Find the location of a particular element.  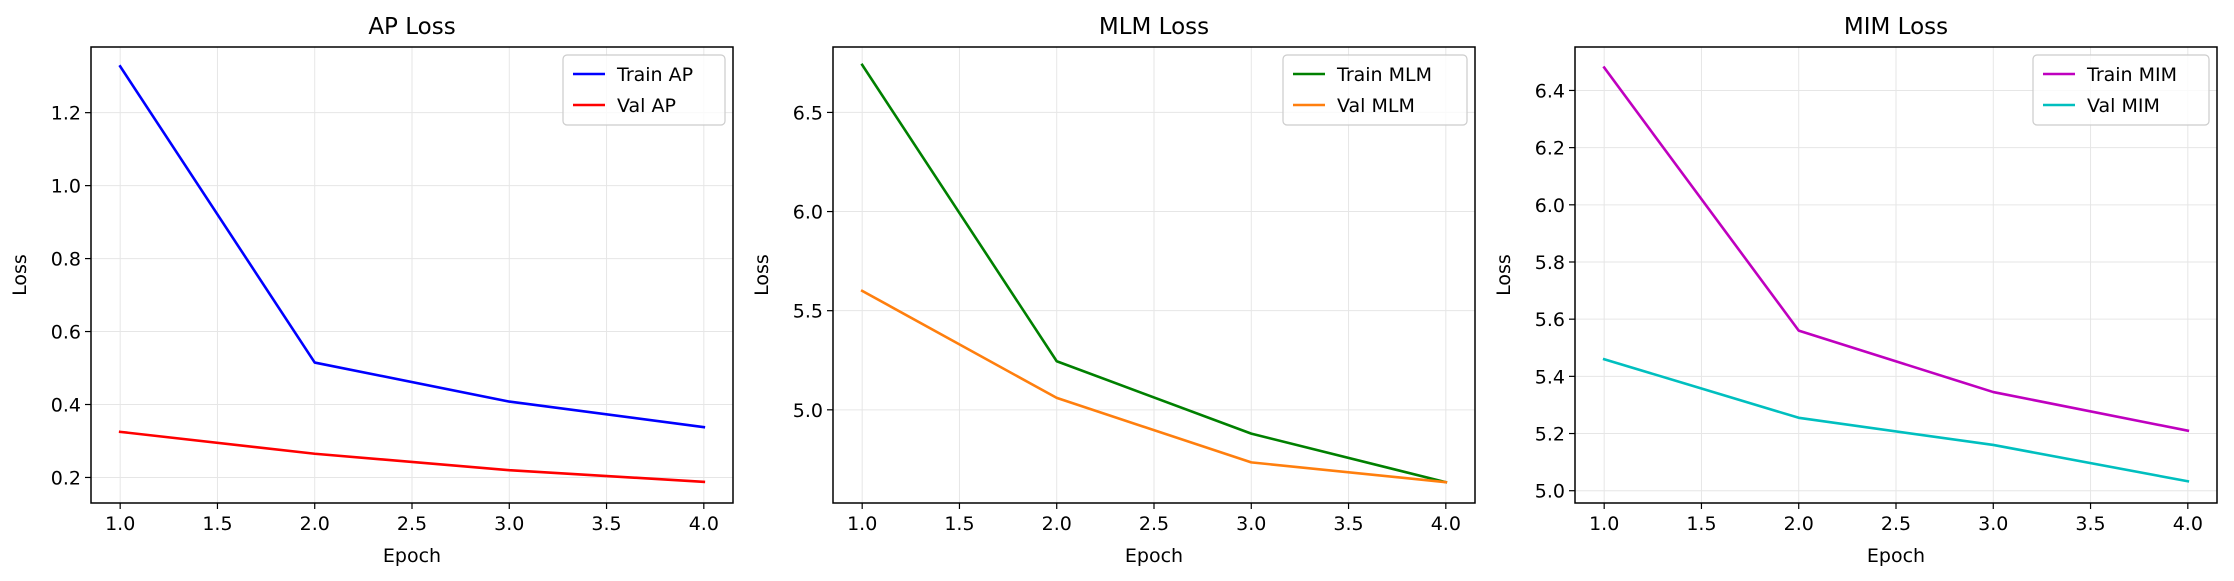

y-tick-label: 0.6 is located at coordinates (66, 333).